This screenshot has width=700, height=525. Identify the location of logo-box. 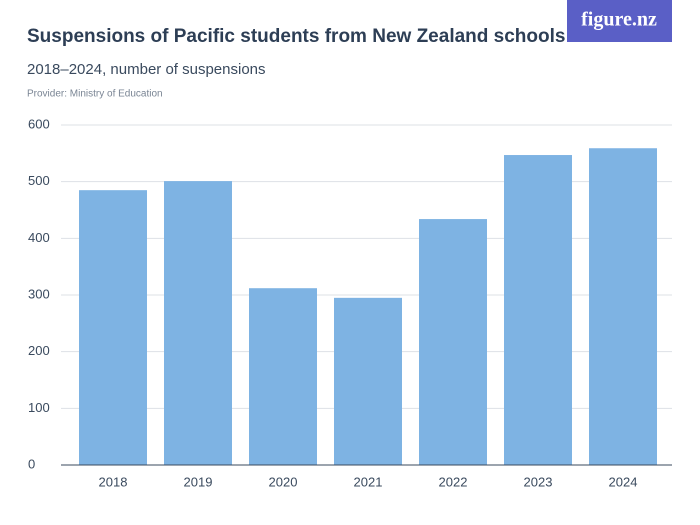
(619, 21).